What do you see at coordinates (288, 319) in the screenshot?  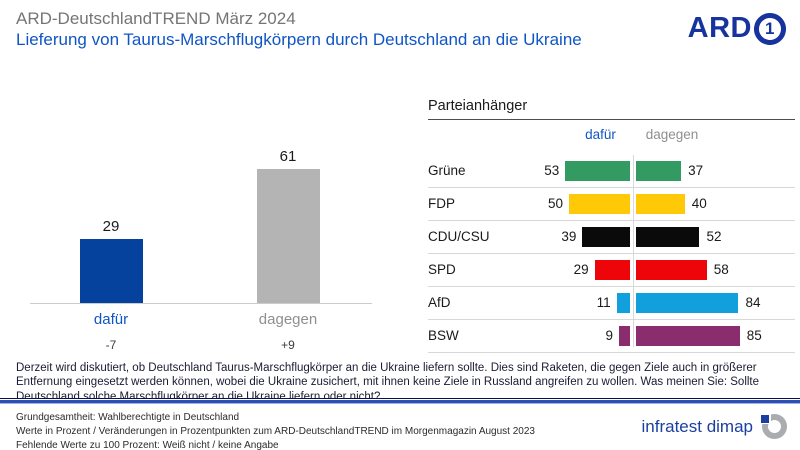 I see `bar-label-dagegen: dagegen` at bounding box center [288, 319].